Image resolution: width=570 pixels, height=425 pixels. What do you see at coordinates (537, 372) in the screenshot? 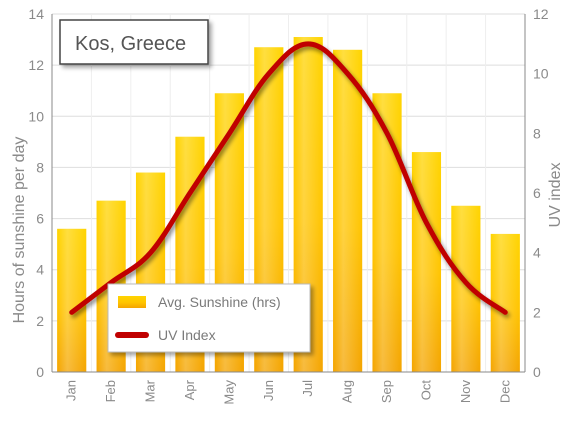
I see `y2-tick-label: 0` at bounding box center [537, 372].